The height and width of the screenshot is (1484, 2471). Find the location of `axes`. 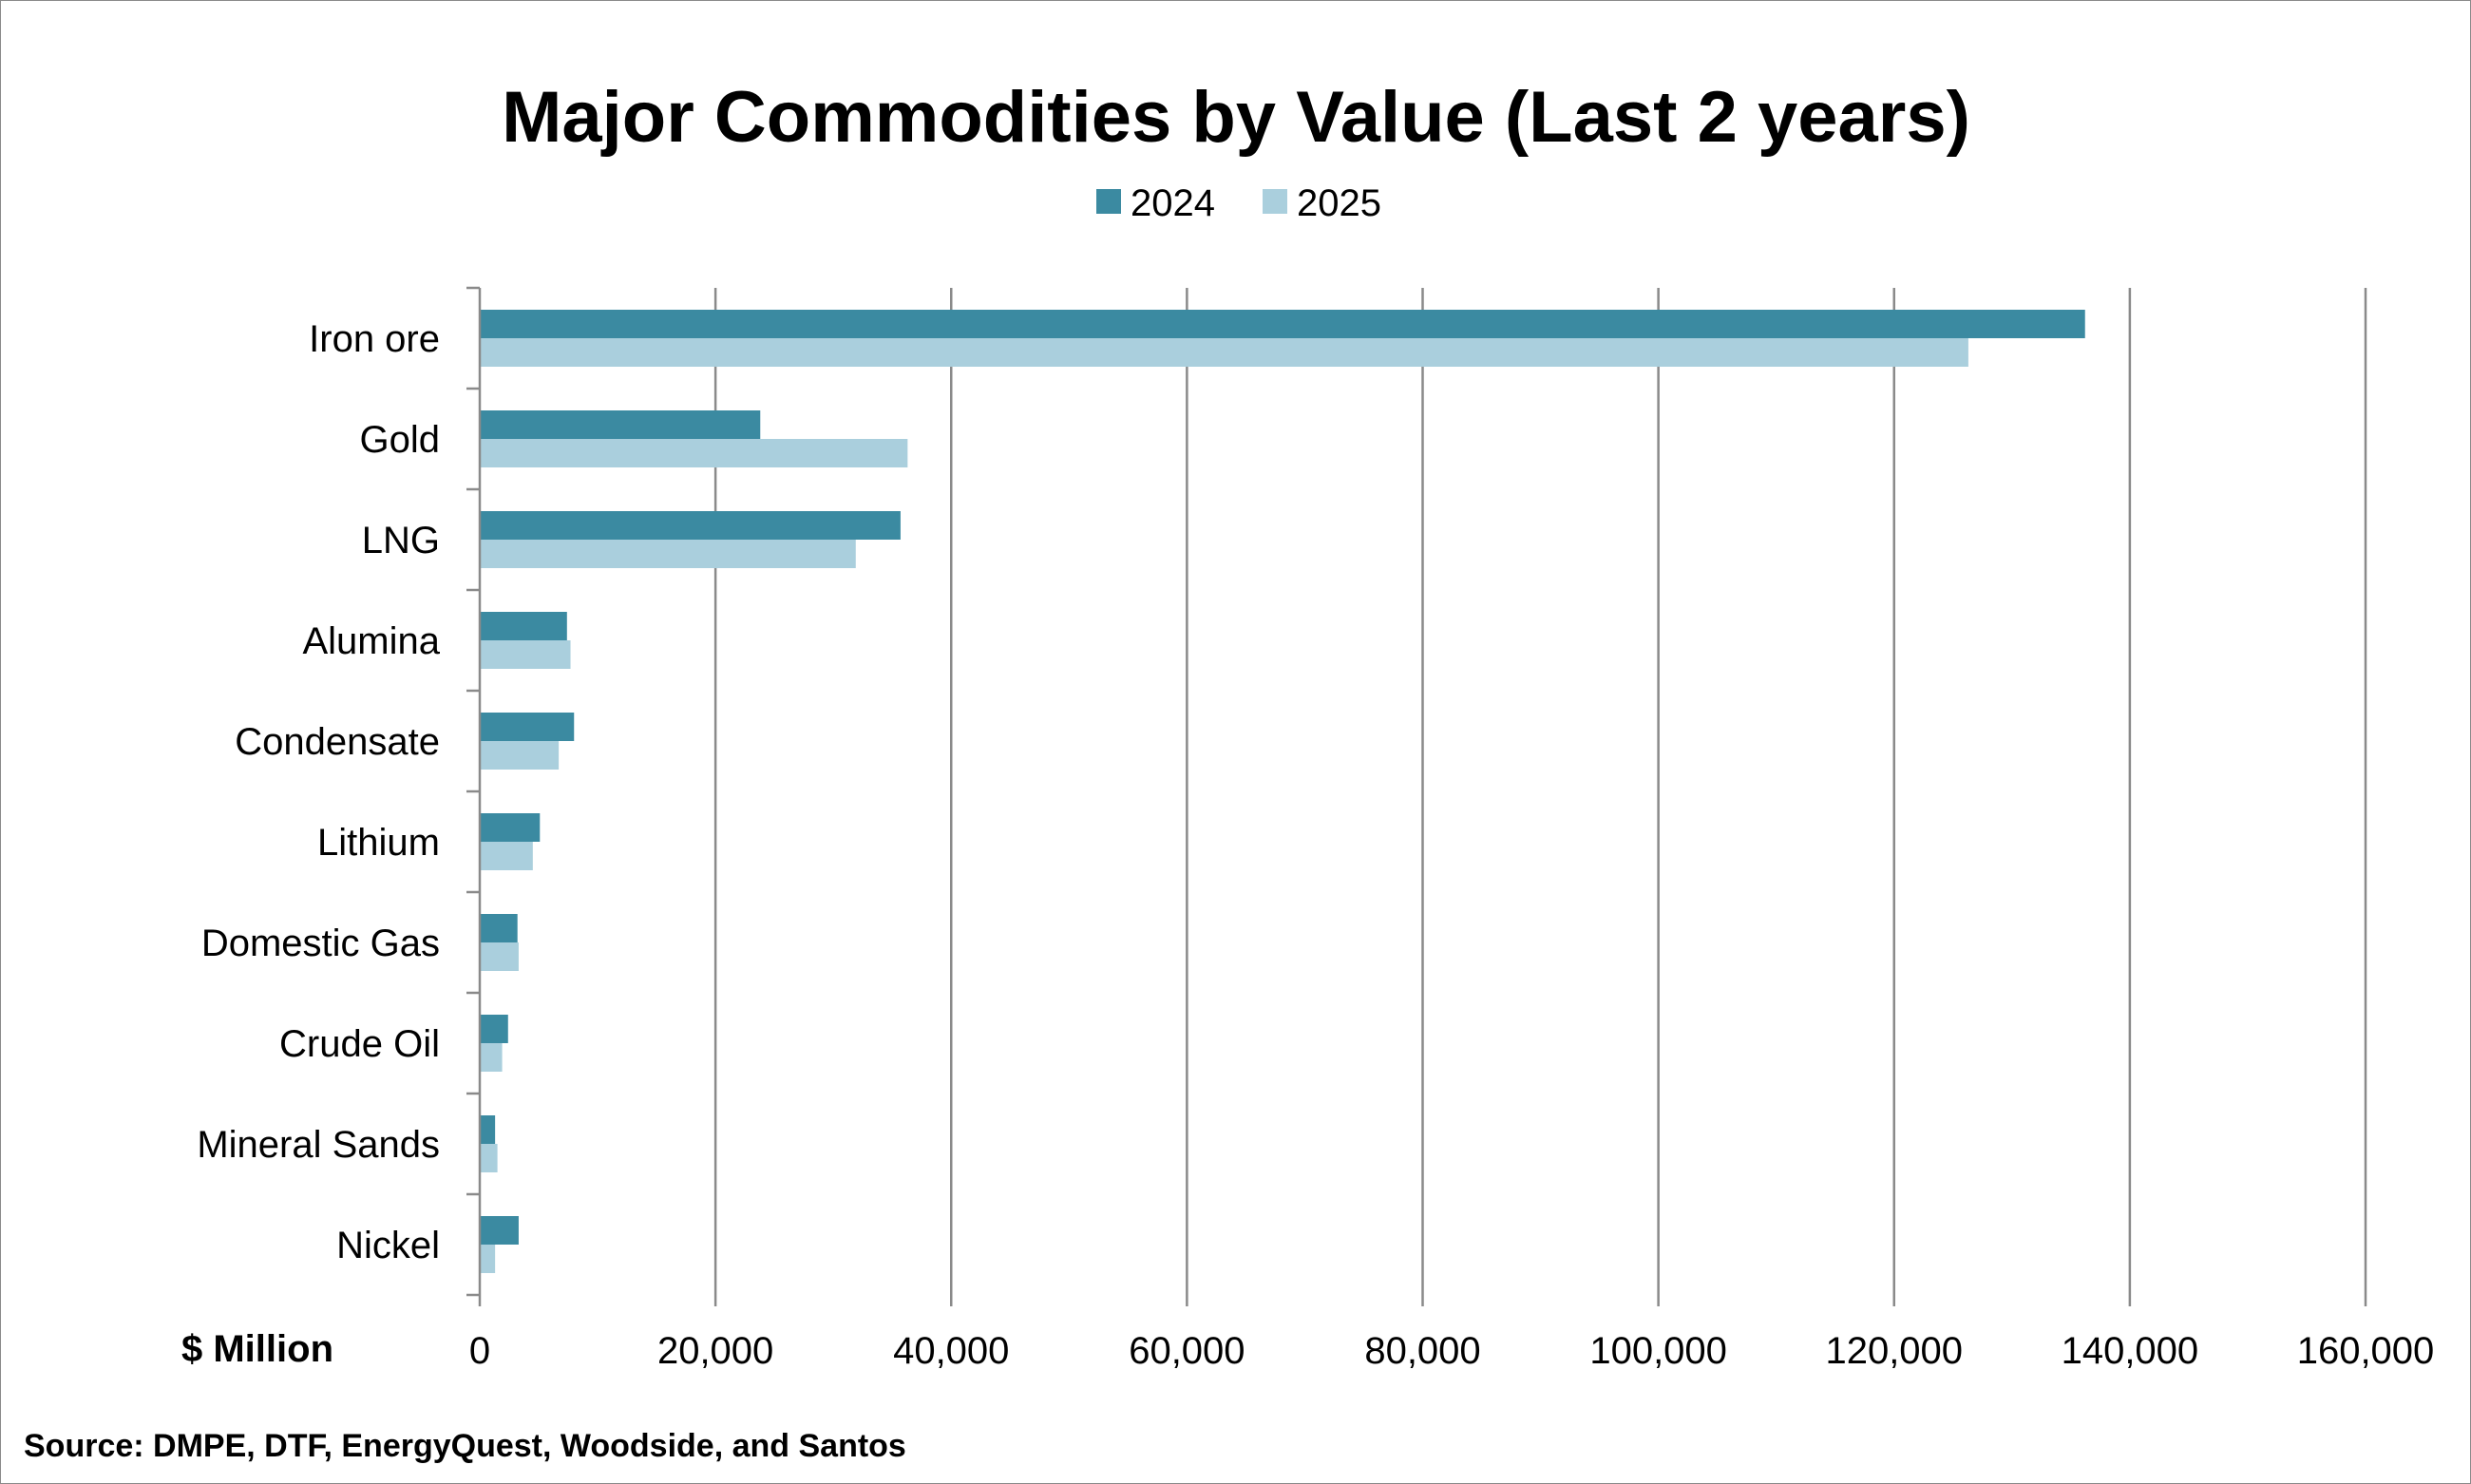

axes is located at coordinates (474, 796).